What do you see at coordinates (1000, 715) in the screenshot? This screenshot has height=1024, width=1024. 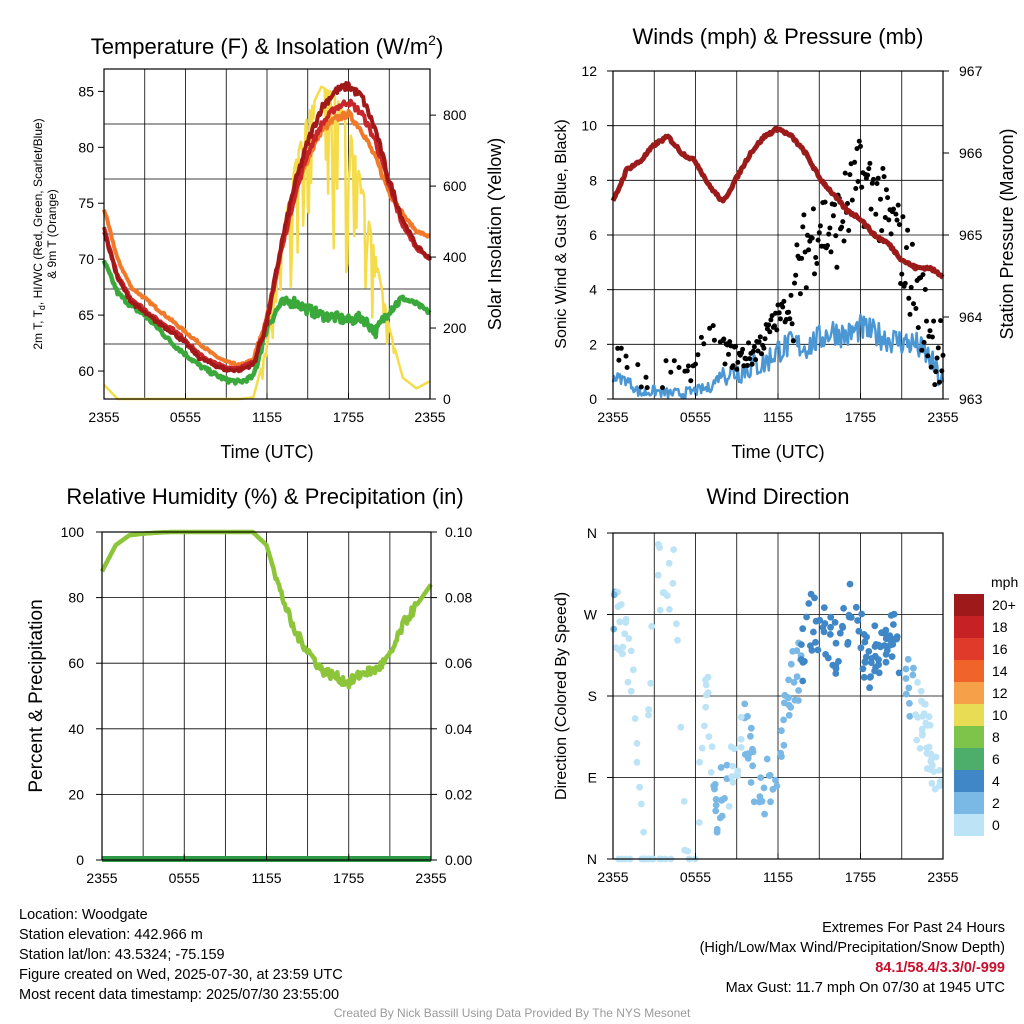 I see `colorbar-label: 10` at bounding box center [1000, 715].